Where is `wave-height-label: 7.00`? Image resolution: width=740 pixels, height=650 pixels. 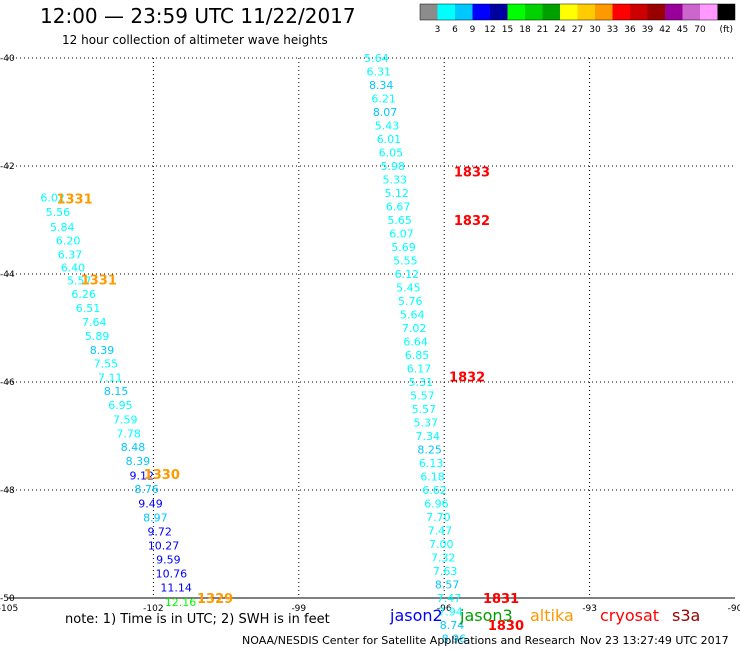 wave-height-label: 7.00 is located at coordinates (441, 544).